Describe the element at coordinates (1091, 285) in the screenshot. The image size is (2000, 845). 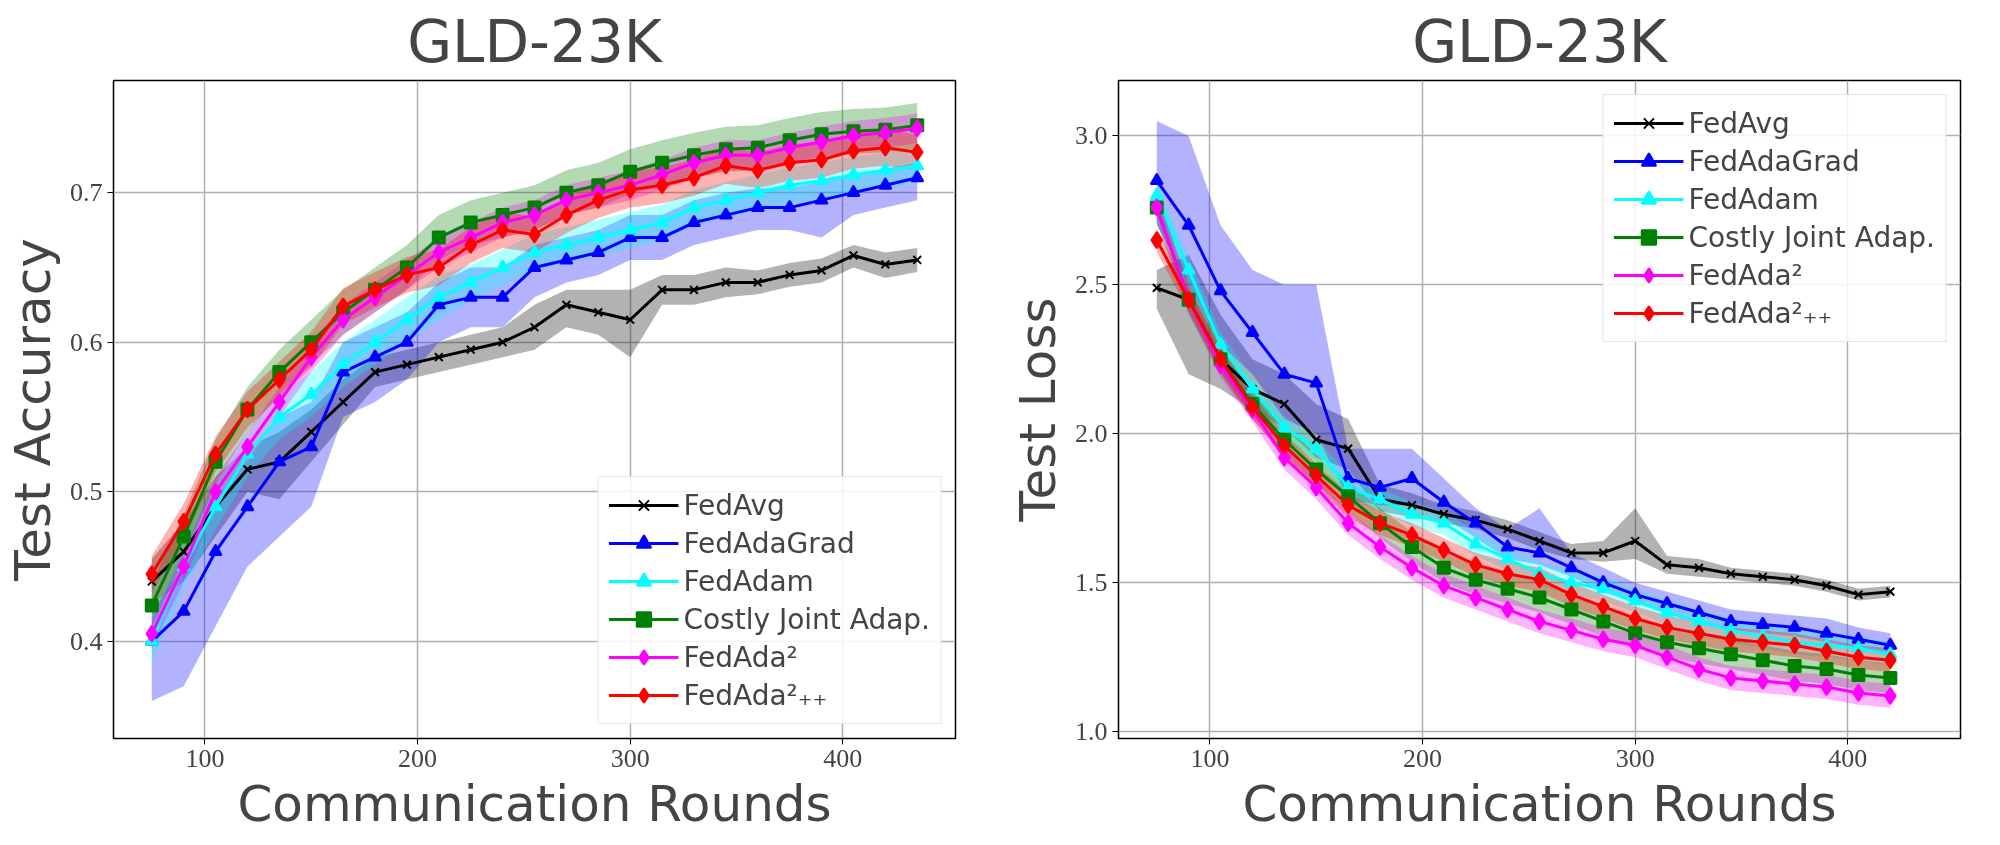
I see `y-tick-label: 2.5` at that location.